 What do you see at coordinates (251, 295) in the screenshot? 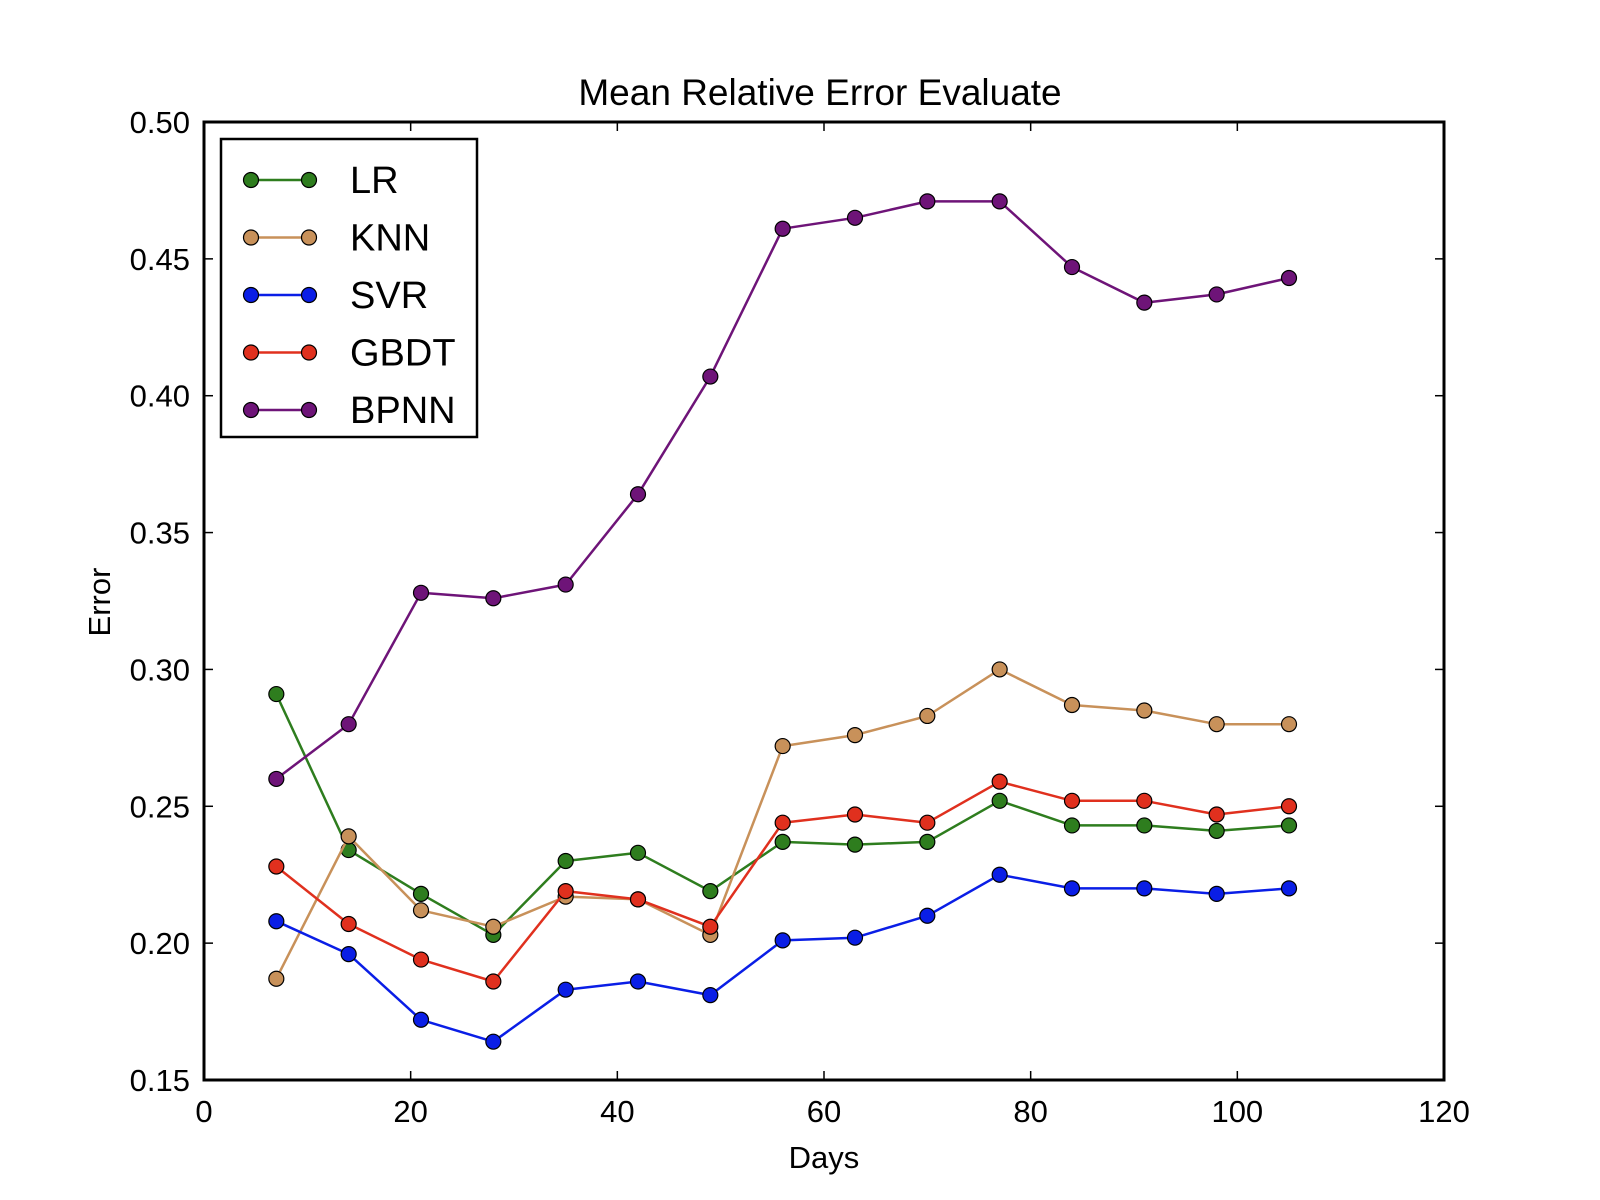
I see `legend-marker-svr` at bounding box center [251, 295].